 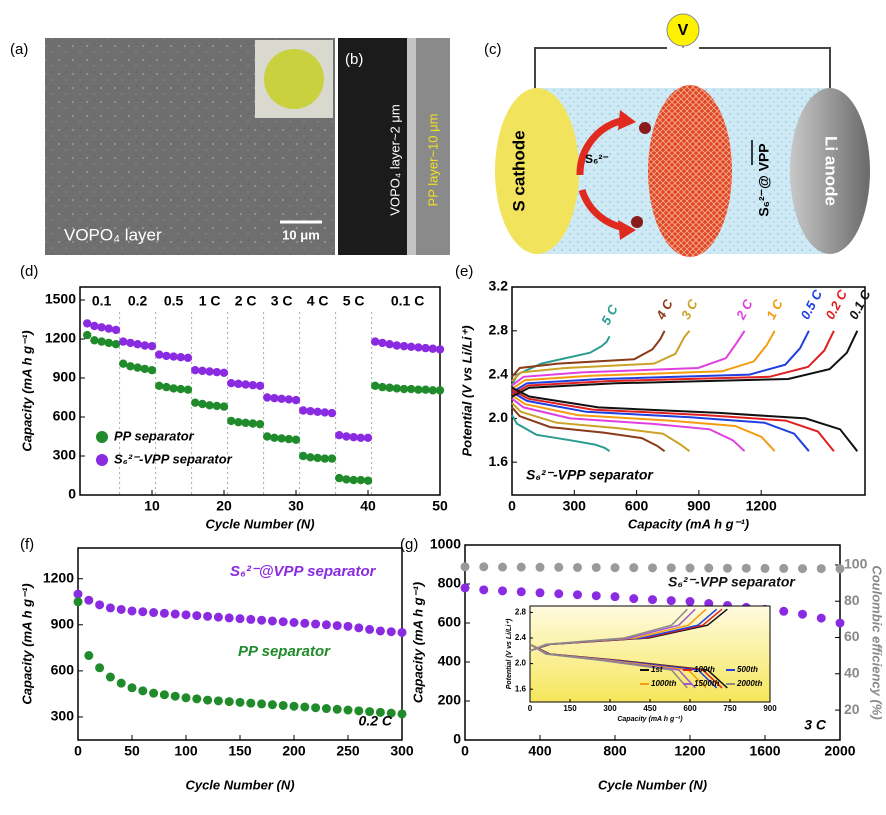 I want to click on y2-tick-label: 80, so click(x=852, y=600).